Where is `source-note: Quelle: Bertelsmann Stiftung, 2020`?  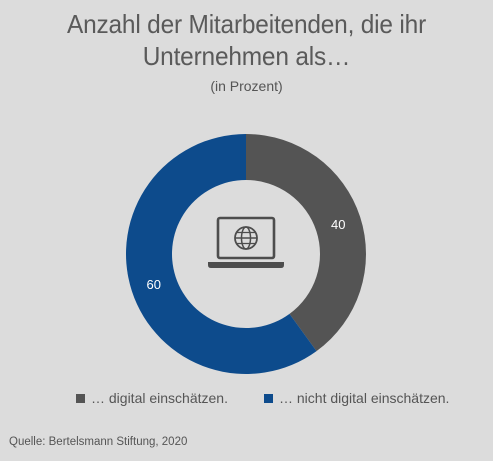
source-note: Quelle: Bertelsmann Stiftung, 2020 is located at coordinates (98, 442).